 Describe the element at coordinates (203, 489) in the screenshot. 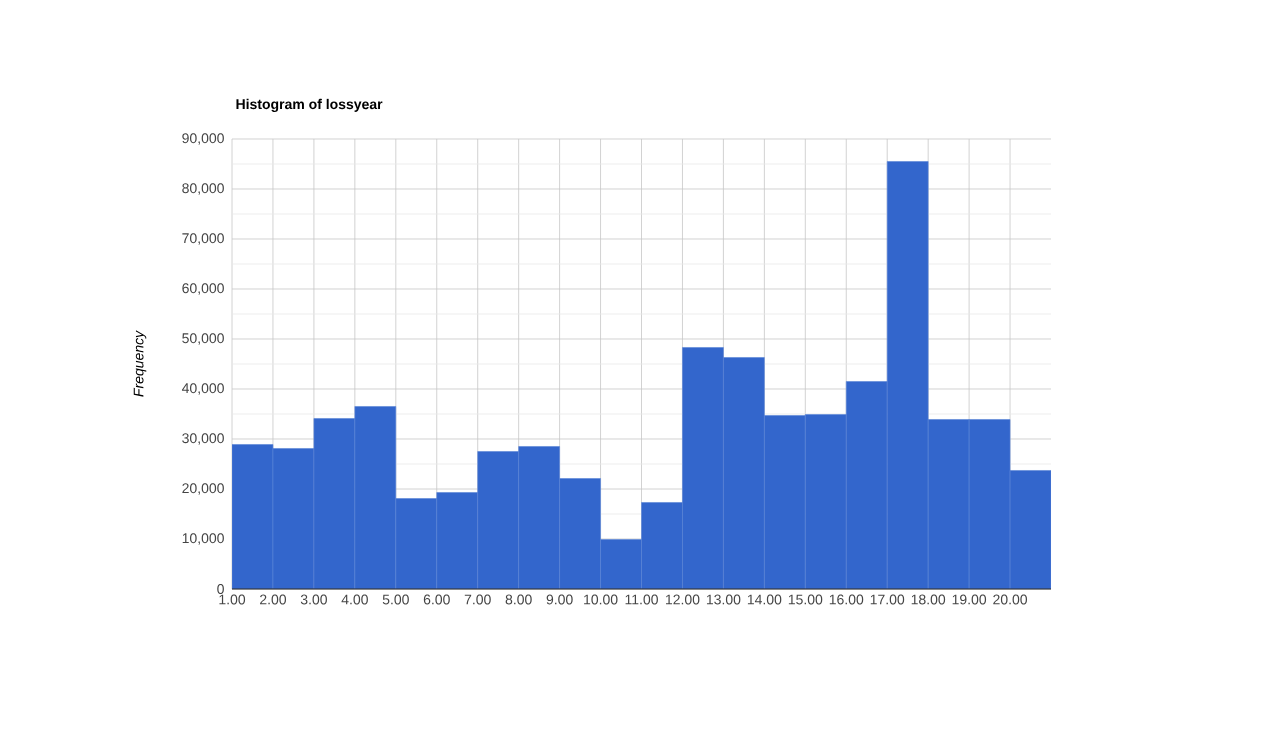

I see `y-tick-label: 20,000` at that location.